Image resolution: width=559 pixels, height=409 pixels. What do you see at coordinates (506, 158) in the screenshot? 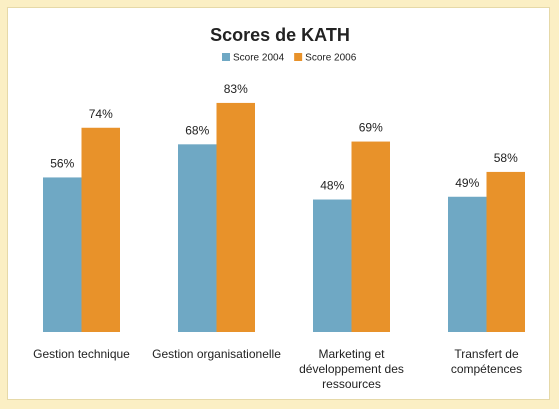
I see `value-label: 58%` at bounding box center [506, 158].